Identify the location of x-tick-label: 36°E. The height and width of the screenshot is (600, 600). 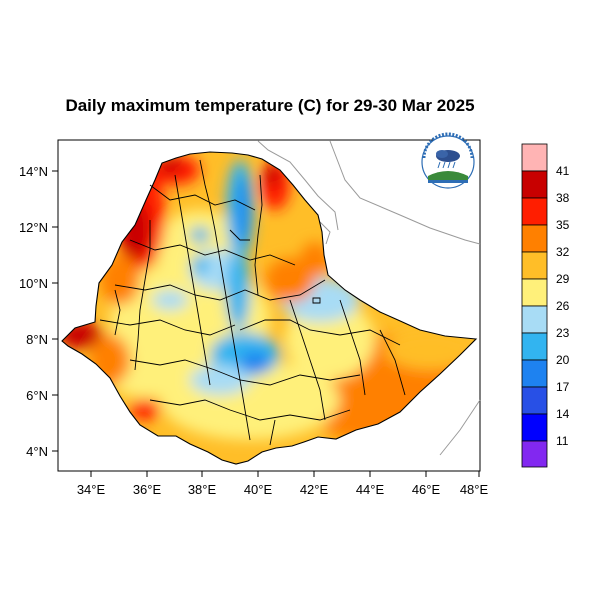
(147, 489).